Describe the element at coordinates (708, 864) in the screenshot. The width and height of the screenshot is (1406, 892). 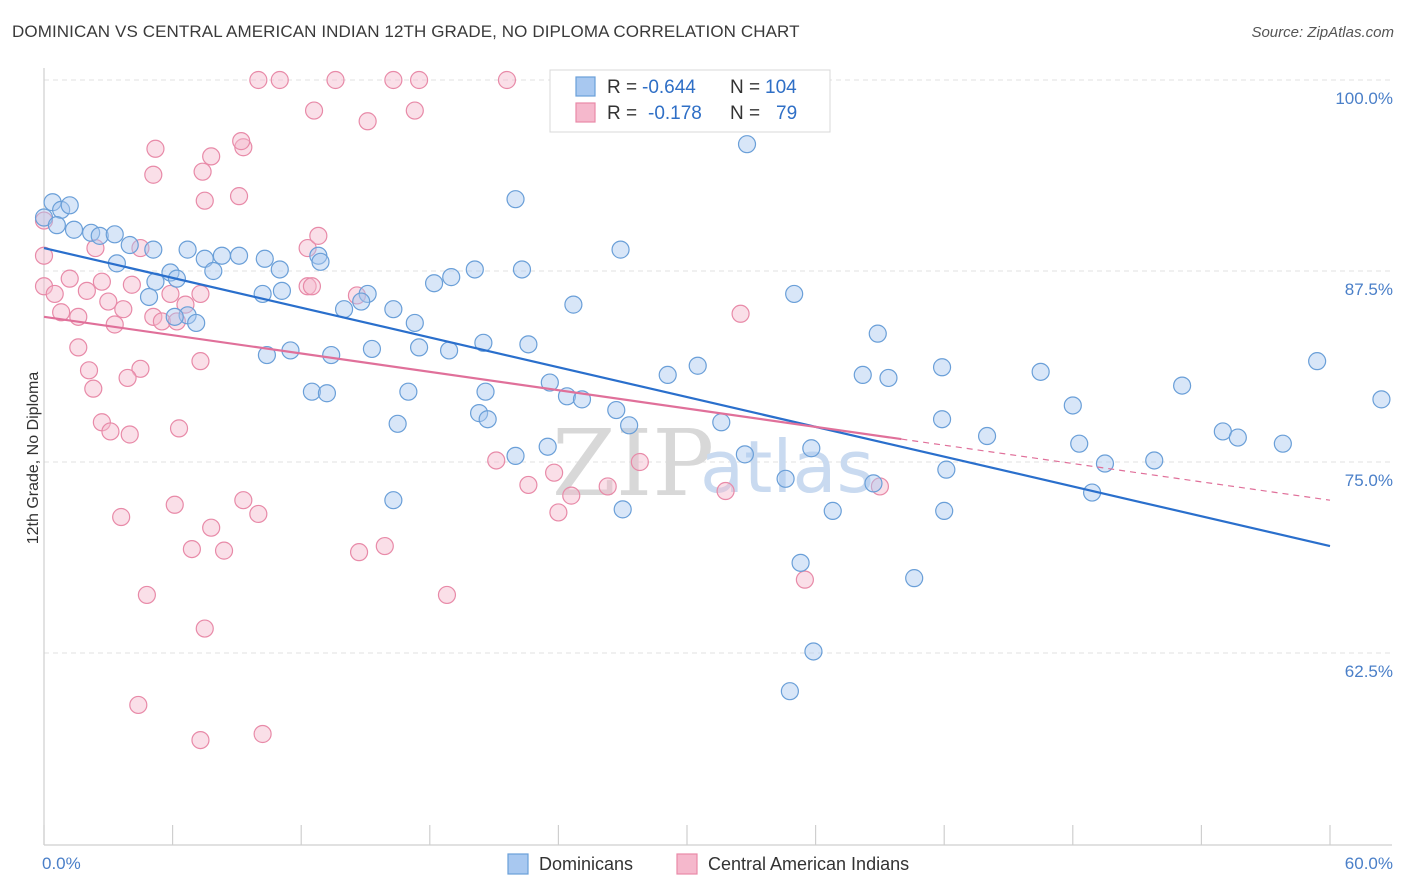
I see `bottom-legend: Dominicans Central American Indians` at that location.